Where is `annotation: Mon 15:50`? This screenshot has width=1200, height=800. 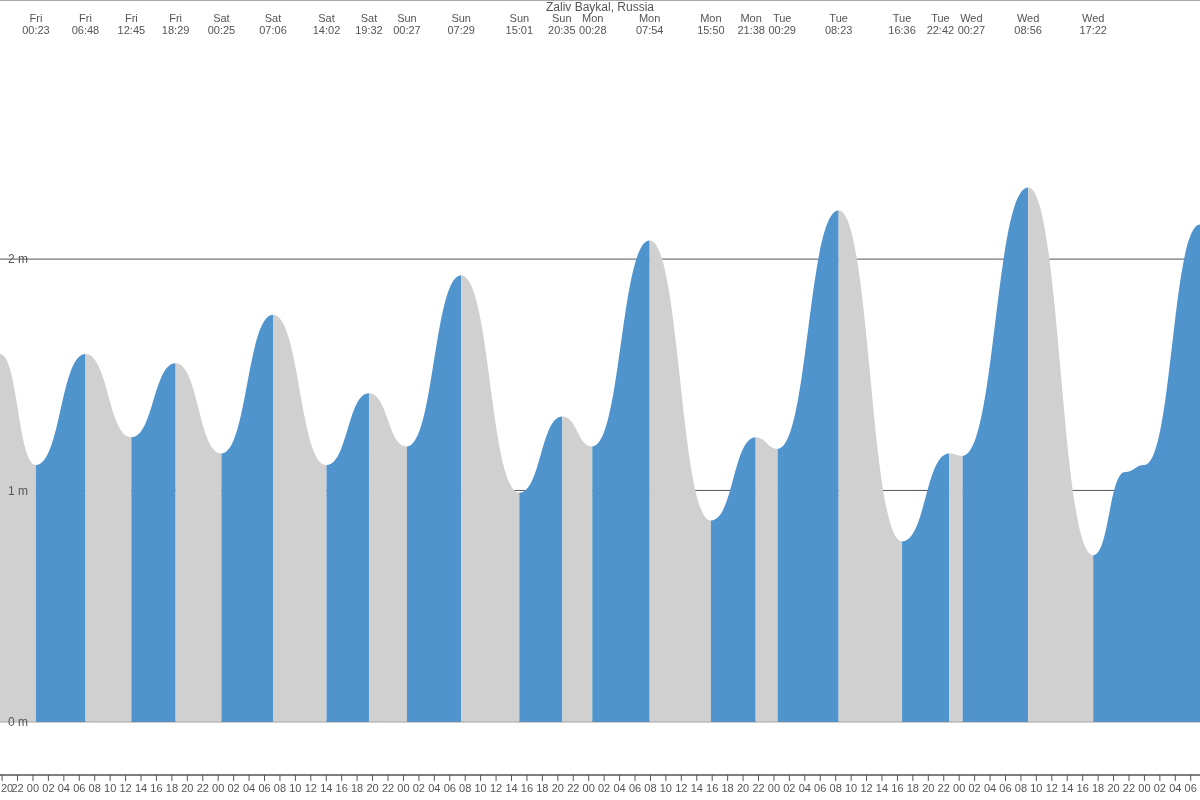
annotation: Mon 15:50 is located at coordinates (711, 24).